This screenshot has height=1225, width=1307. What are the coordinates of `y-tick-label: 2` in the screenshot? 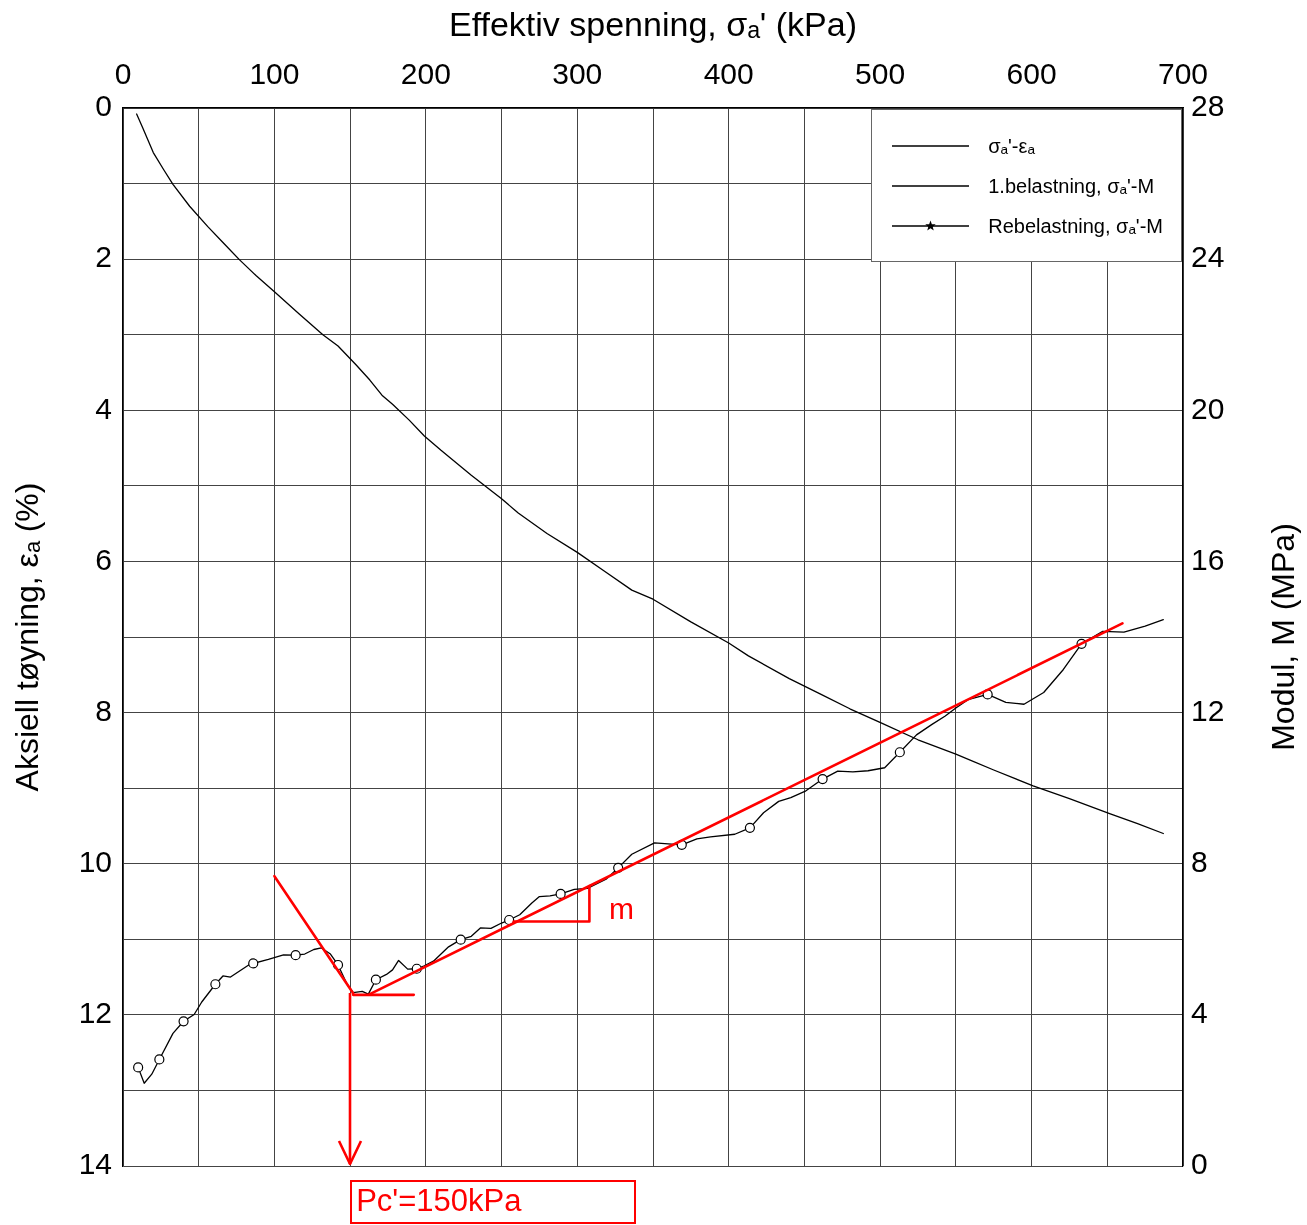 It's located at (103, 257).